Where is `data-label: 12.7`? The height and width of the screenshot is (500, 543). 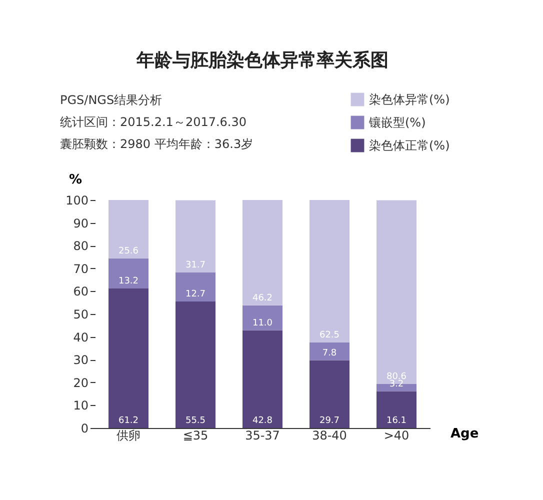
data-label: 12.7 is located at coordinates (195, 294).